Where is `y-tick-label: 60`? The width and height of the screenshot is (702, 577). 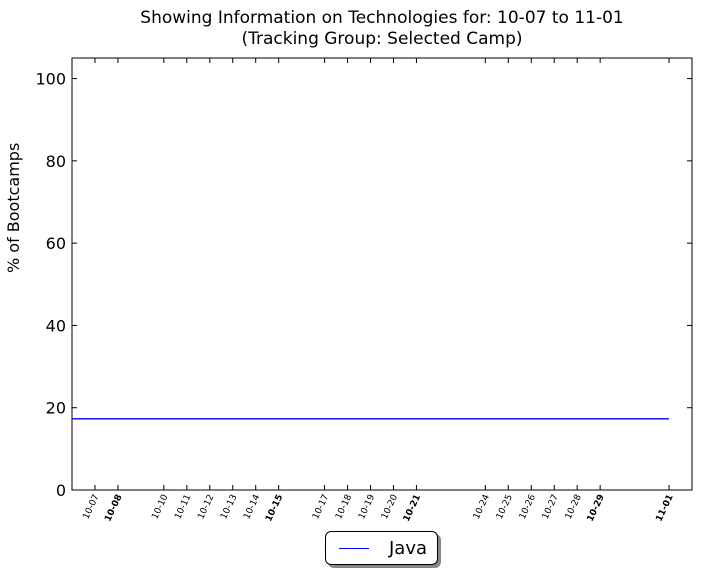
y-tick-label: 60 is located at coordinates (56, 243).